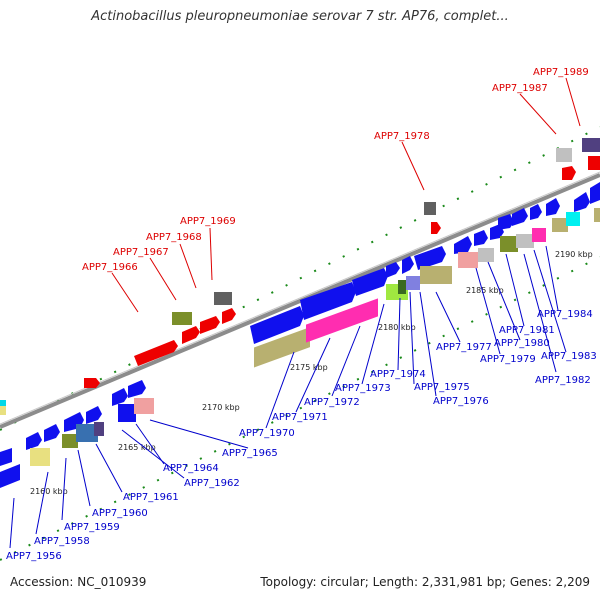  What do you see at coordinates (174, 237) in the screenshot?
I see `gene-label-app7-1968: APP7_1968` at bounding box center [174, 237].